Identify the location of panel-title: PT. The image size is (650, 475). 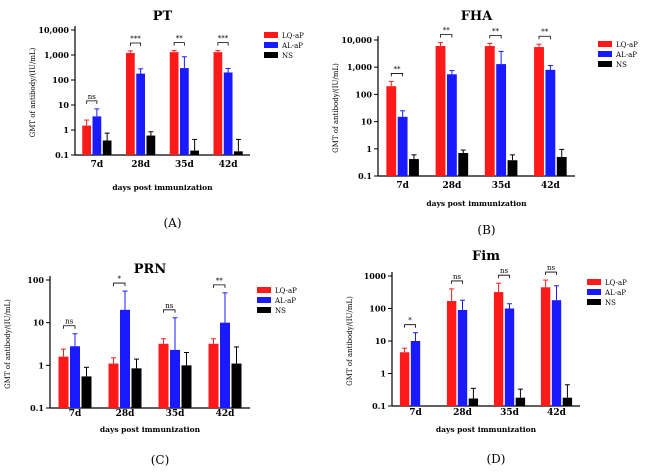
(163, 16).